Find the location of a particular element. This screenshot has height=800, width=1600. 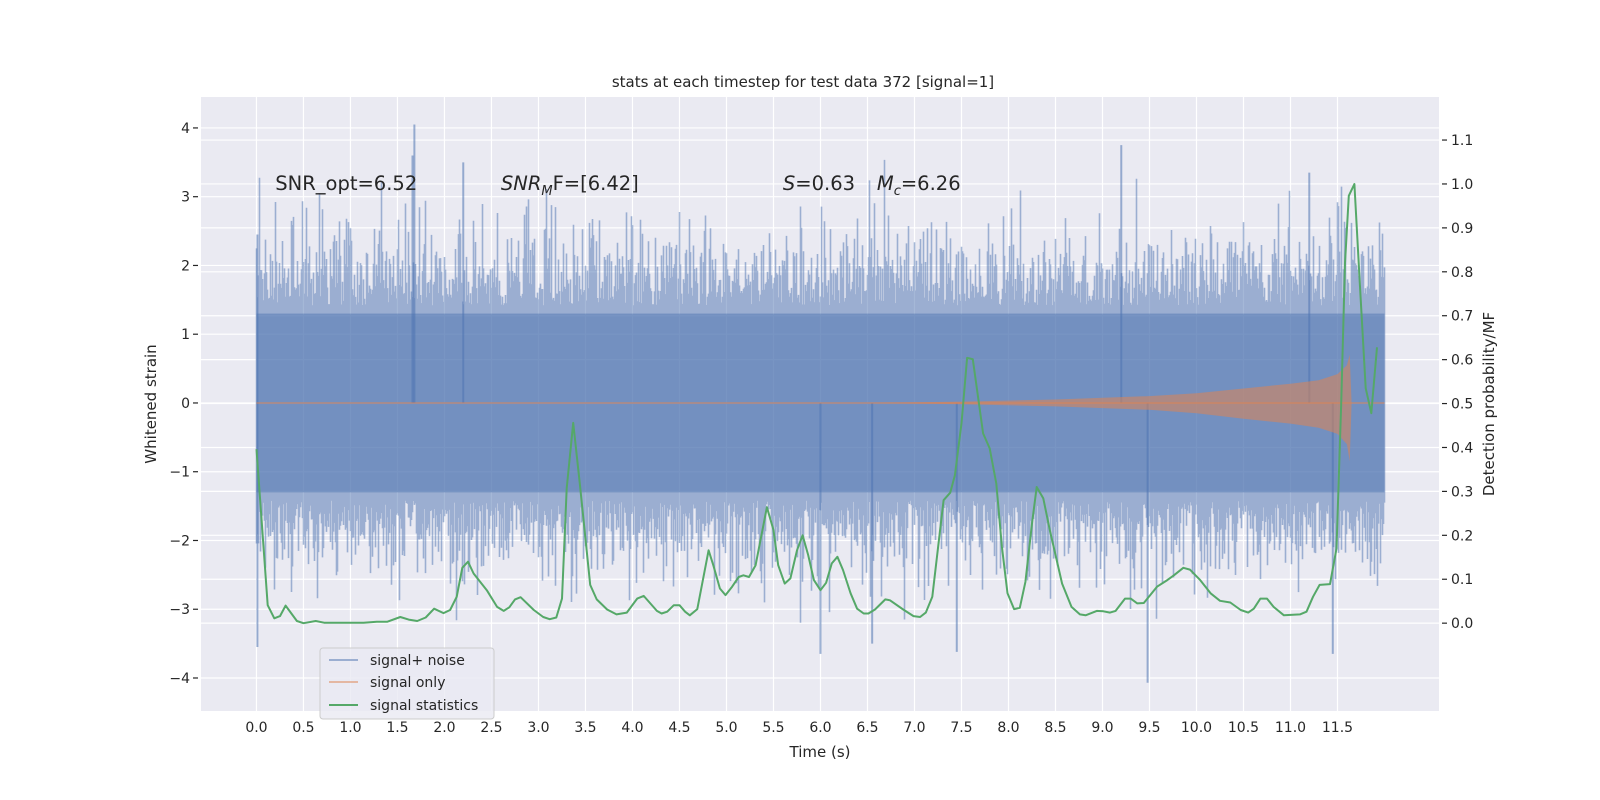

x-tick-label: 0.0 is located at coordinates (256, 728).